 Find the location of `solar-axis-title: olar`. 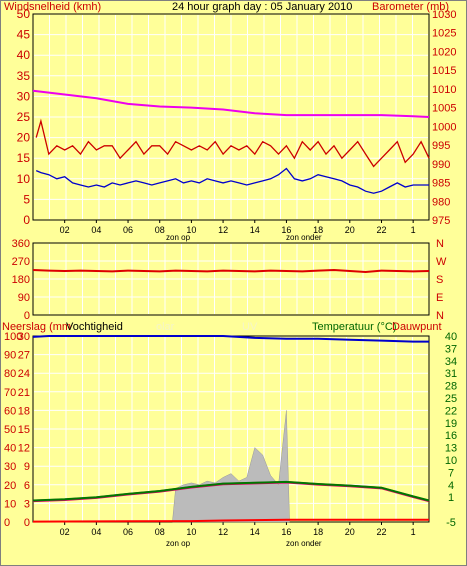

solar-axis-title: olar is located at coordinates (165, 327).